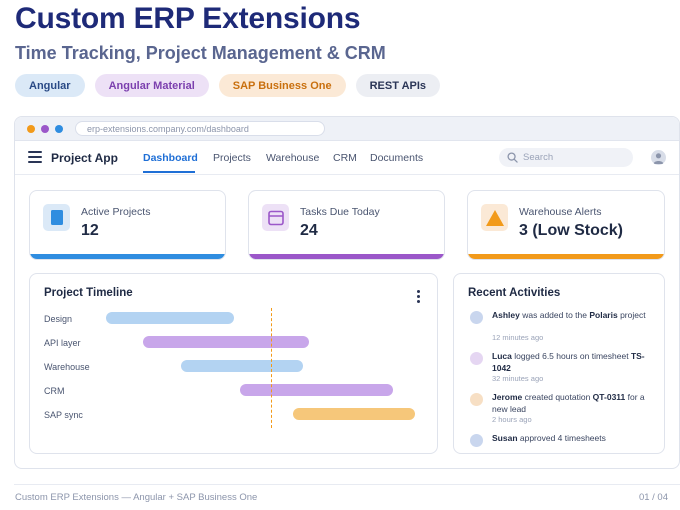 This screenshot has width=680, height=510. What do you see at coordinates (272, 368) in the screenshot?
I see `today-marker` at bounding box center [272, 368].